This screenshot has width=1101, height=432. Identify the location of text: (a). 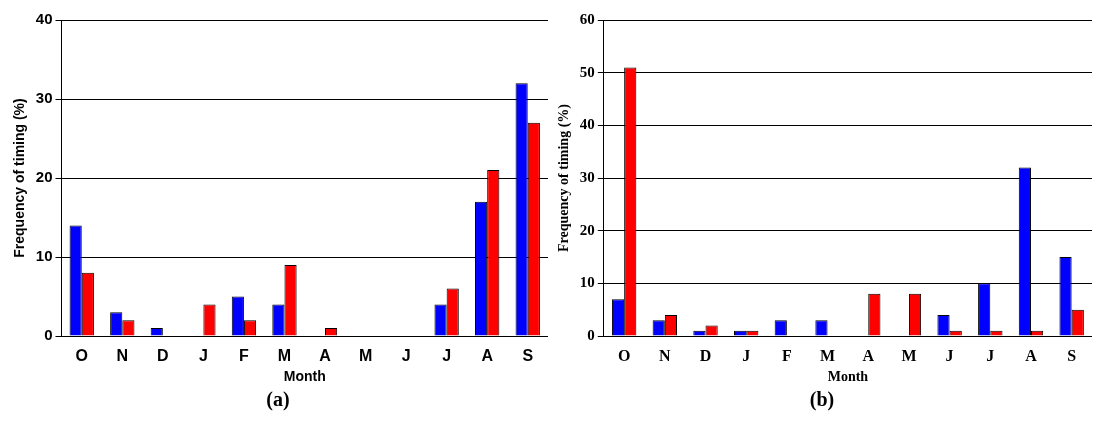
(278, 399).